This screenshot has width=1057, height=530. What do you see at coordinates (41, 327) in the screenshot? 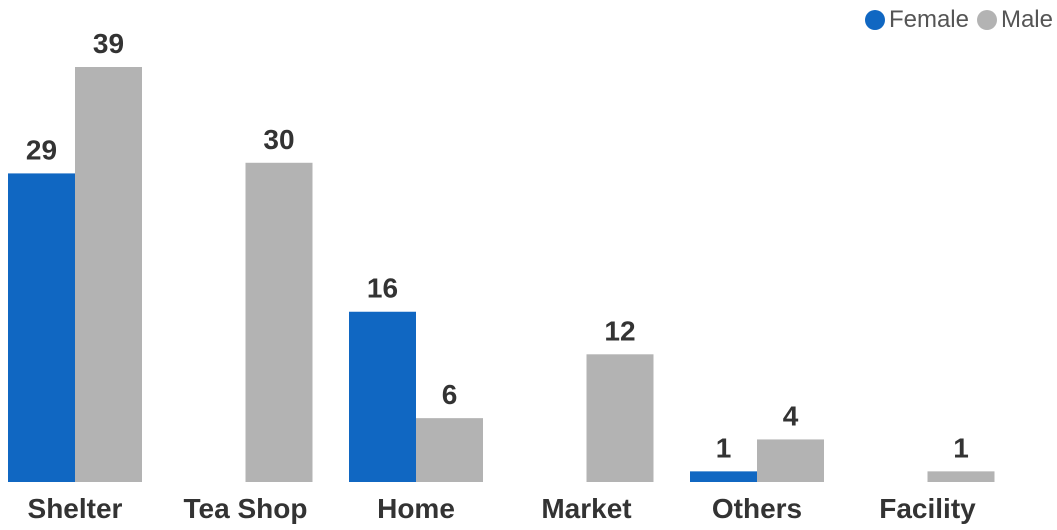
I see `bar-shelter-female` at bounding box center [41, 327].